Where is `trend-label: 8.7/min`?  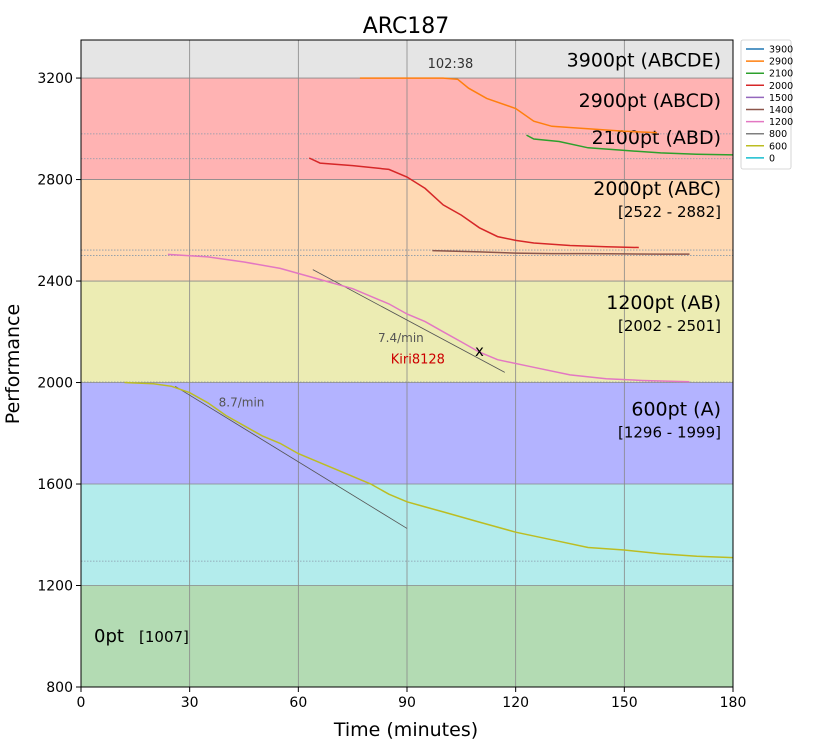
trend-label: 8.7/min is located at coordinates (242, 403).